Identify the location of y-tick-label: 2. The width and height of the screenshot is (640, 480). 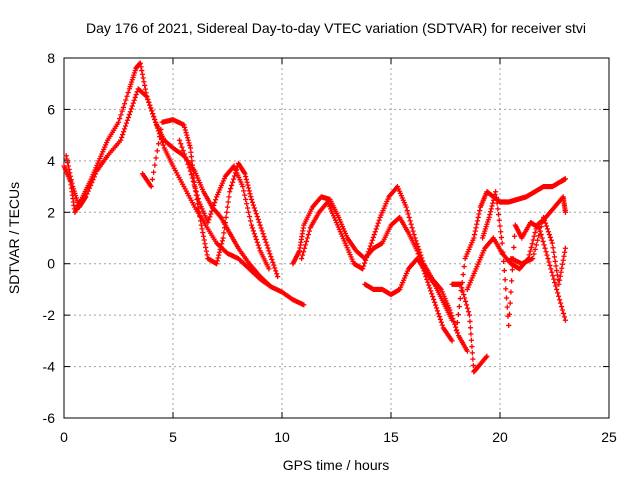
(51, 212).